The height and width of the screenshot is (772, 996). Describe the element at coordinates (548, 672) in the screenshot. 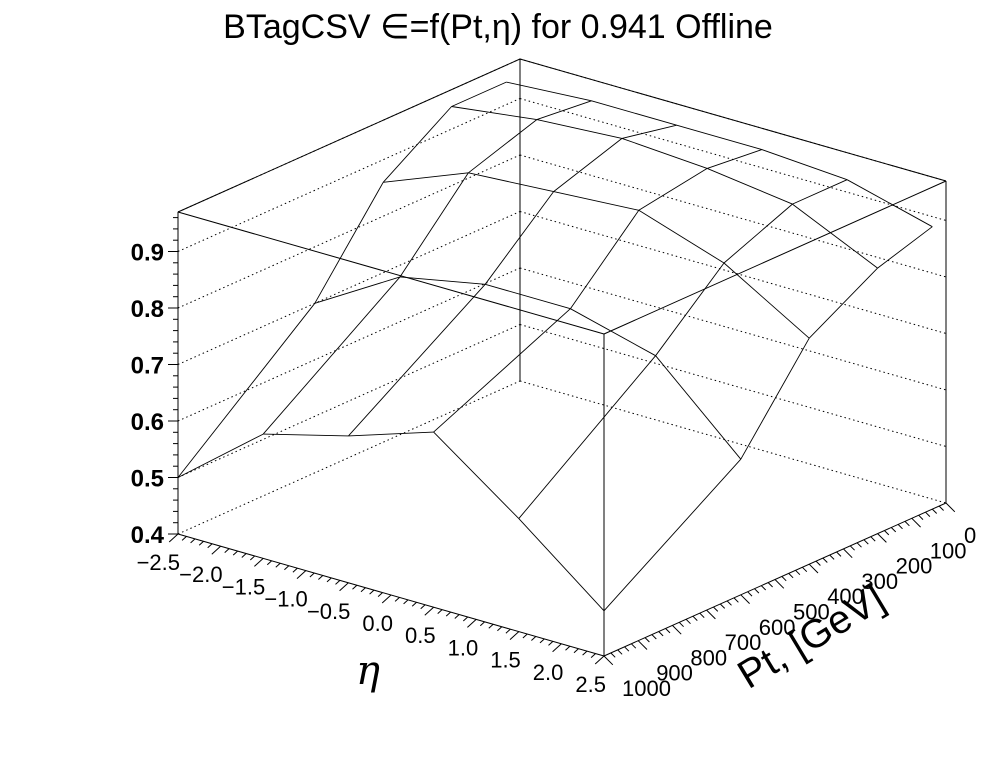

I see `x-tick-label: 2.0` at that location.